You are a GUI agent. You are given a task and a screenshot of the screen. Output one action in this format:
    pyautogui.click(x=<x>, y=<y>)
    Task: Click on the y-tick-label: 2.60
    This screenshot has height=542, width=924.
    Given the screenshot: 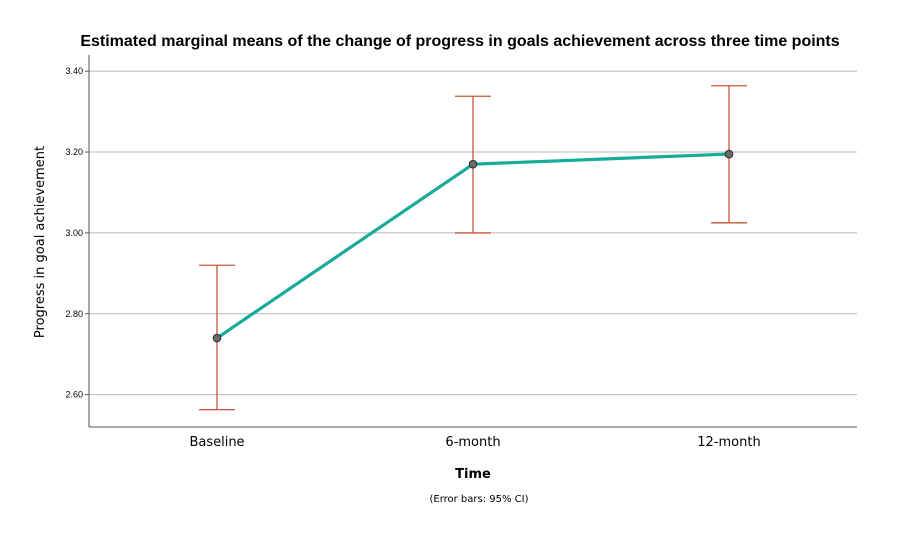 What is the action you would take?
    pyautogui.click(x=74, y=395)
    